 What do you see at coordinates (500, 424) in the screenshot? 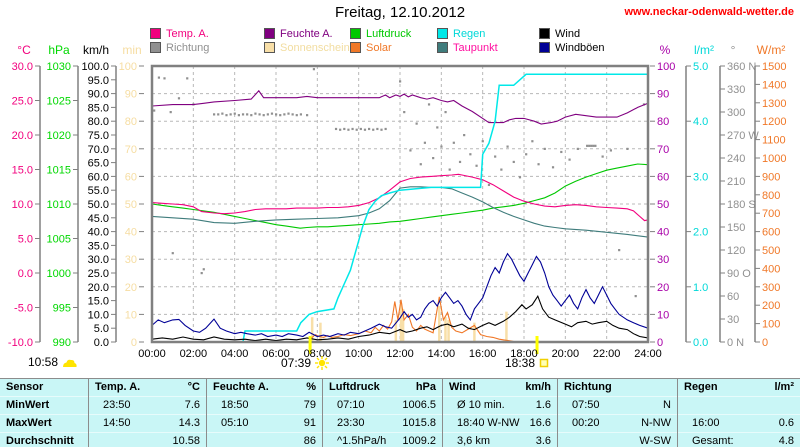
I see `table-cell-wind-maxwert: 18:40 W-NW 16.6` at bounding box center [500, 424].